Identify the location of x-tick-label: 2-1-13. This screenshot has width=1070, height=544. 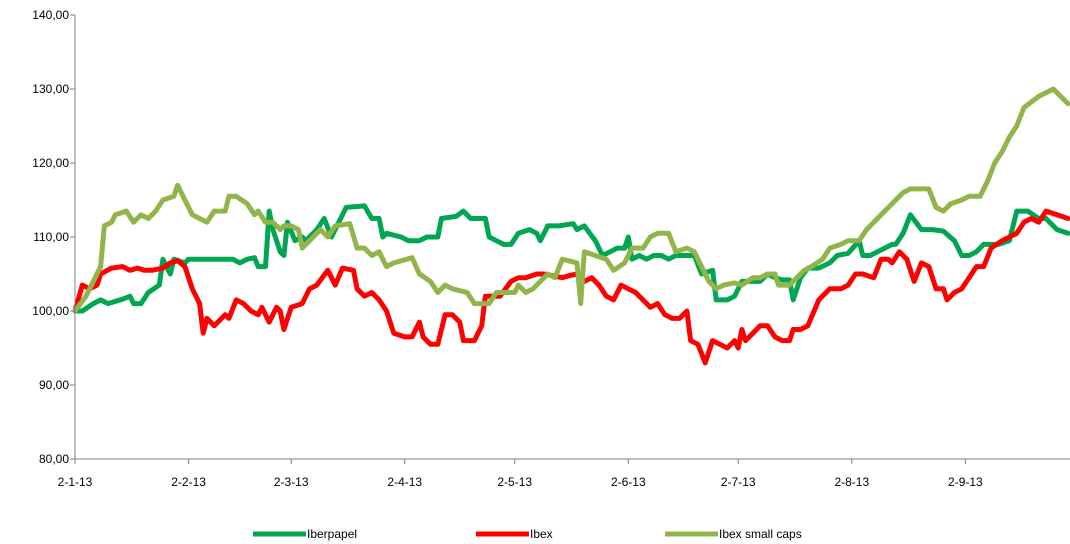
(75, 482).